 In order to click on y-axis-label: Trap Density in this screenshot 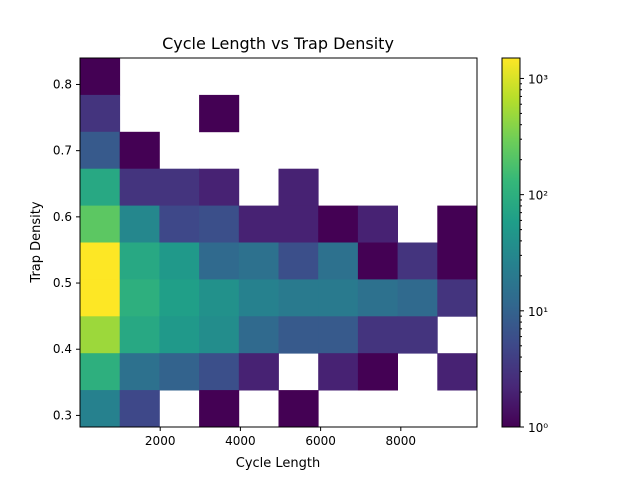, I will do `click(36, 242)`.